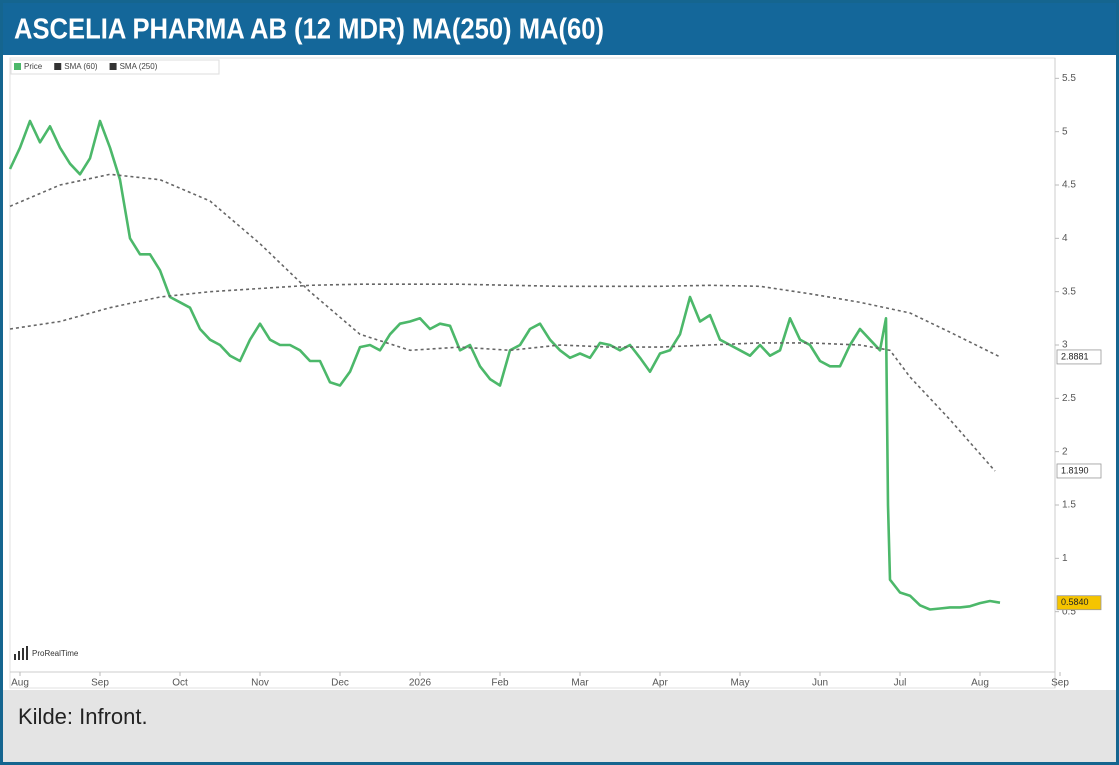 Image resolution: width=1119 pixels, height=765 pixels. I want to click on caption: Kilde: Infront., so click(83, 716).